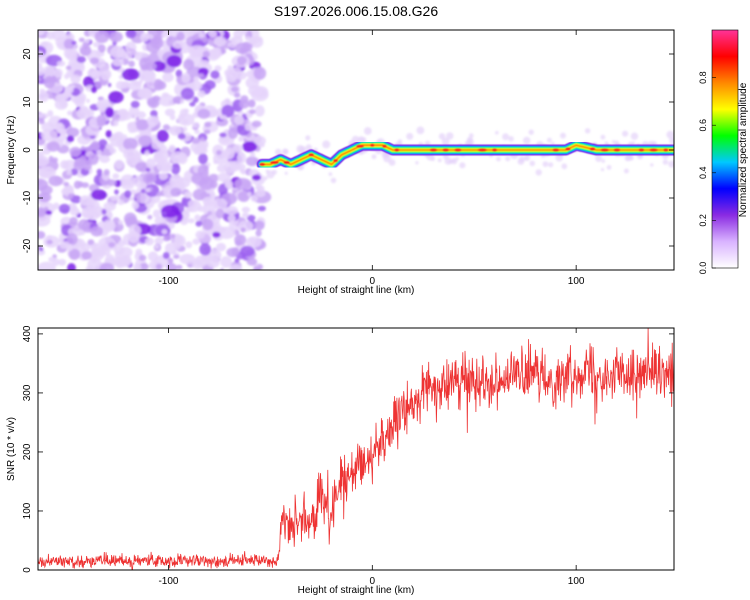  Describe the element at coordinates (356, 11) in the screenshot. I see `figure-title: S197.2026.006.15.08.G26` at that location.